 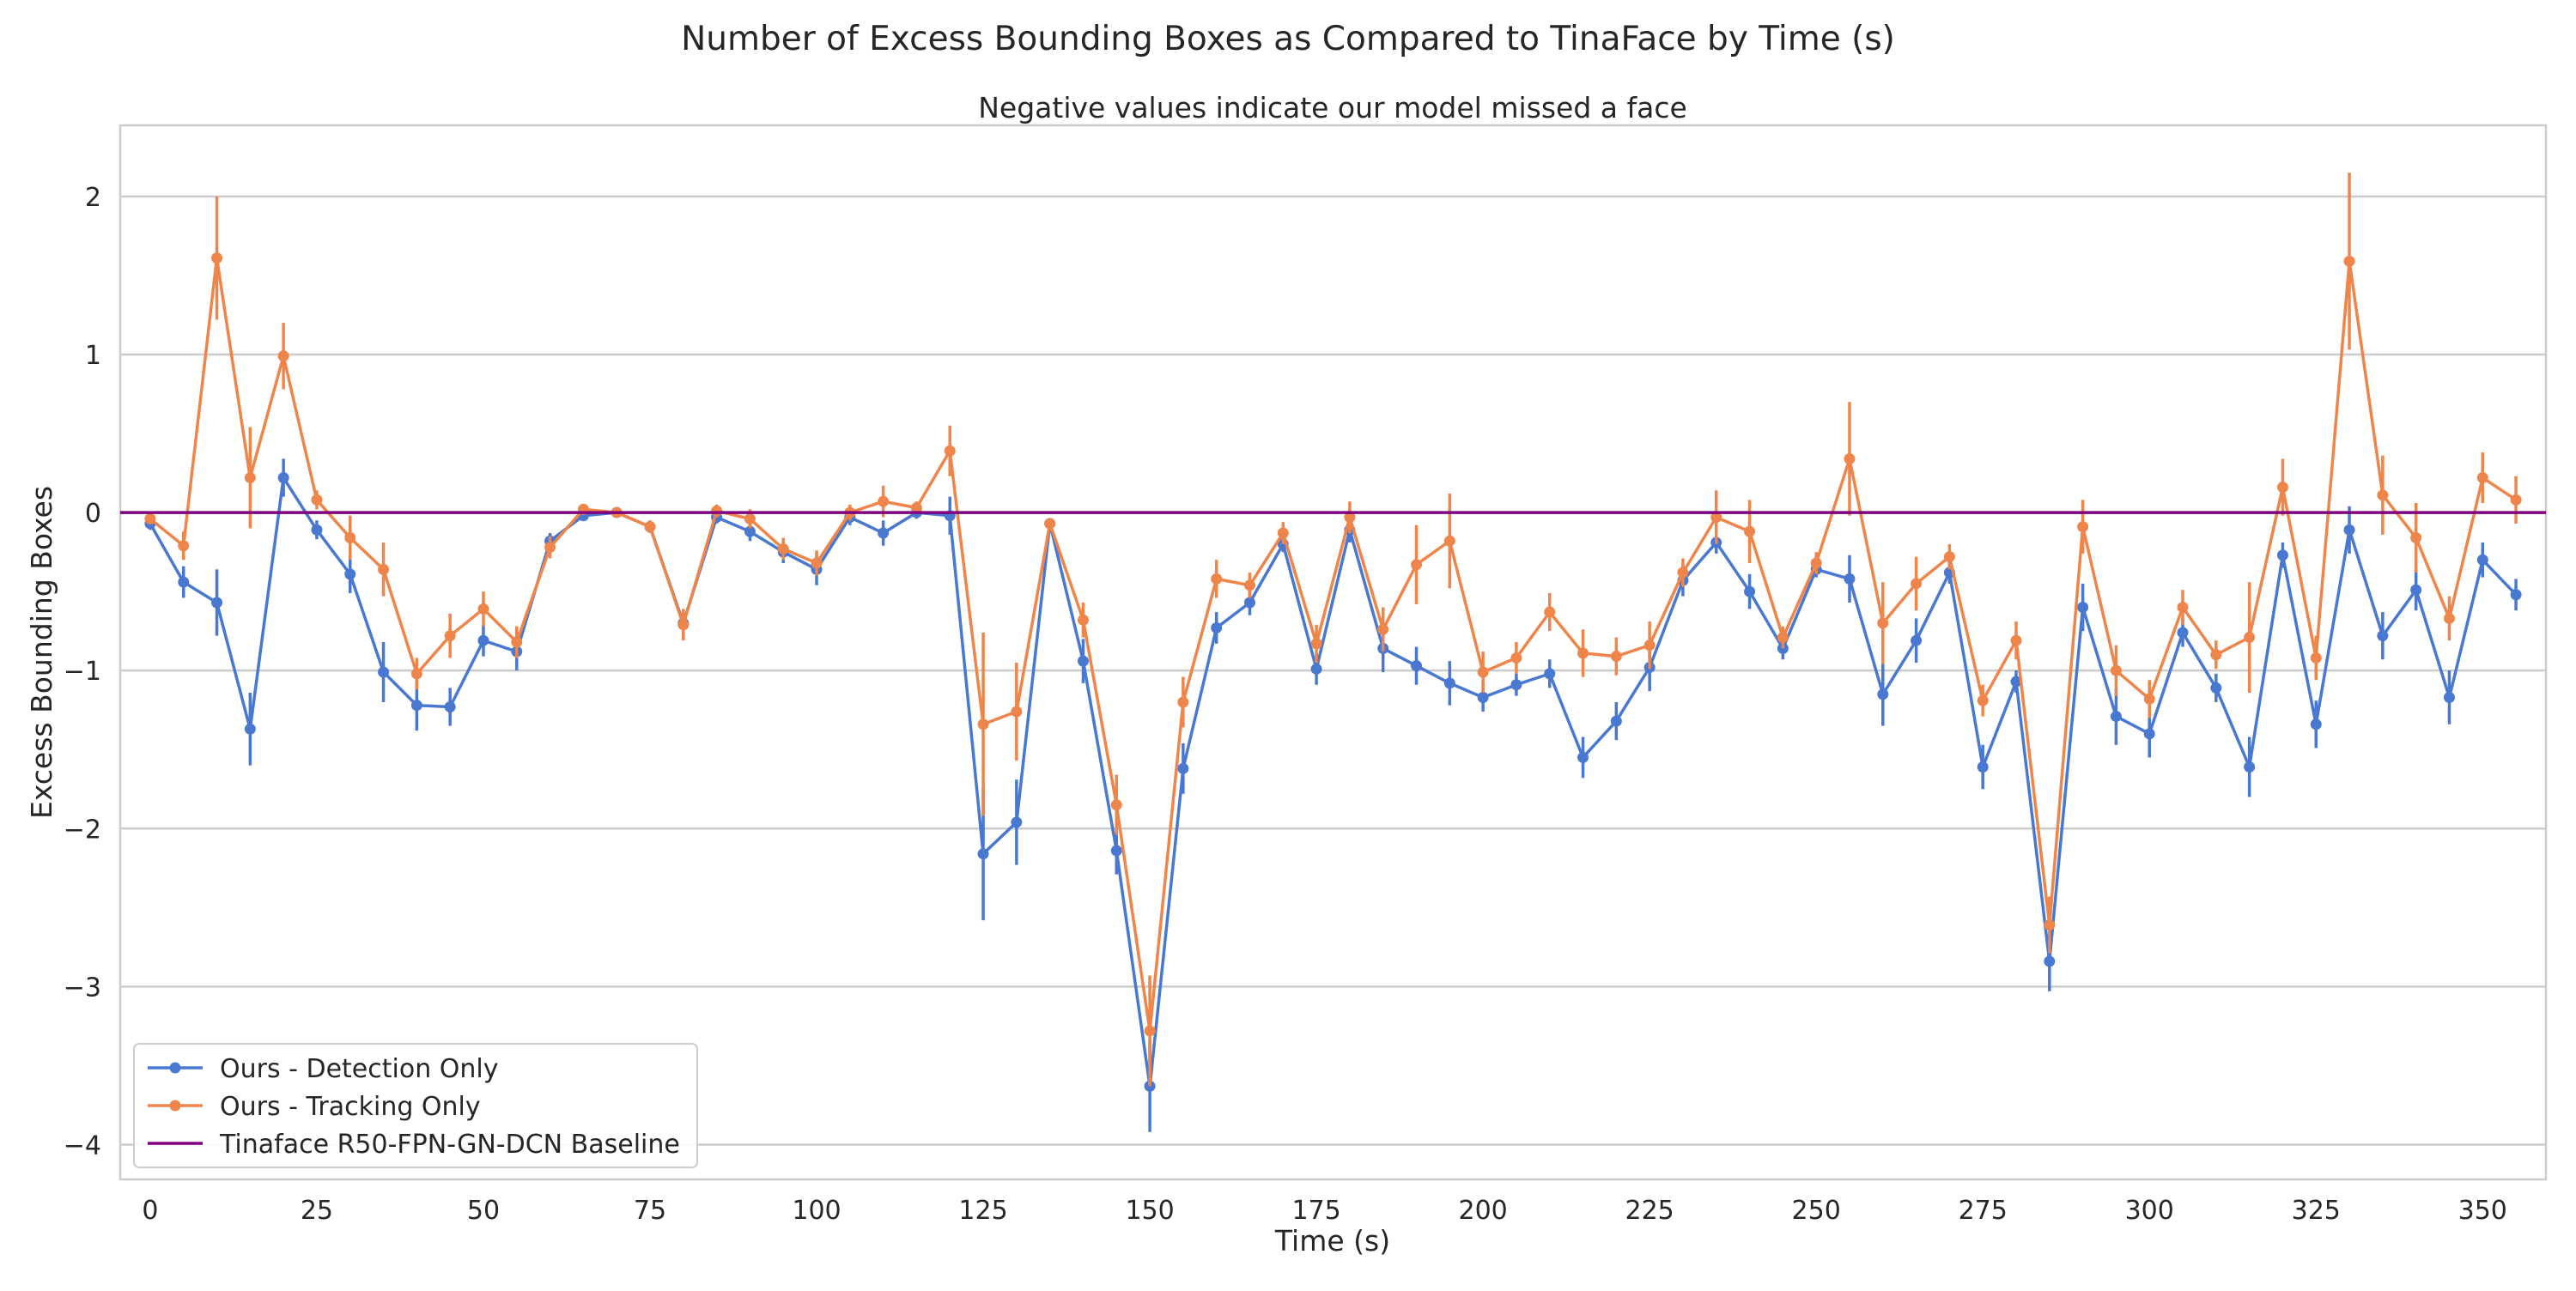 What do you see at coordinates (2149, 1211) in the screenshot?
I see `x-tick-label: 300` at bounding box center [2149, 1211].